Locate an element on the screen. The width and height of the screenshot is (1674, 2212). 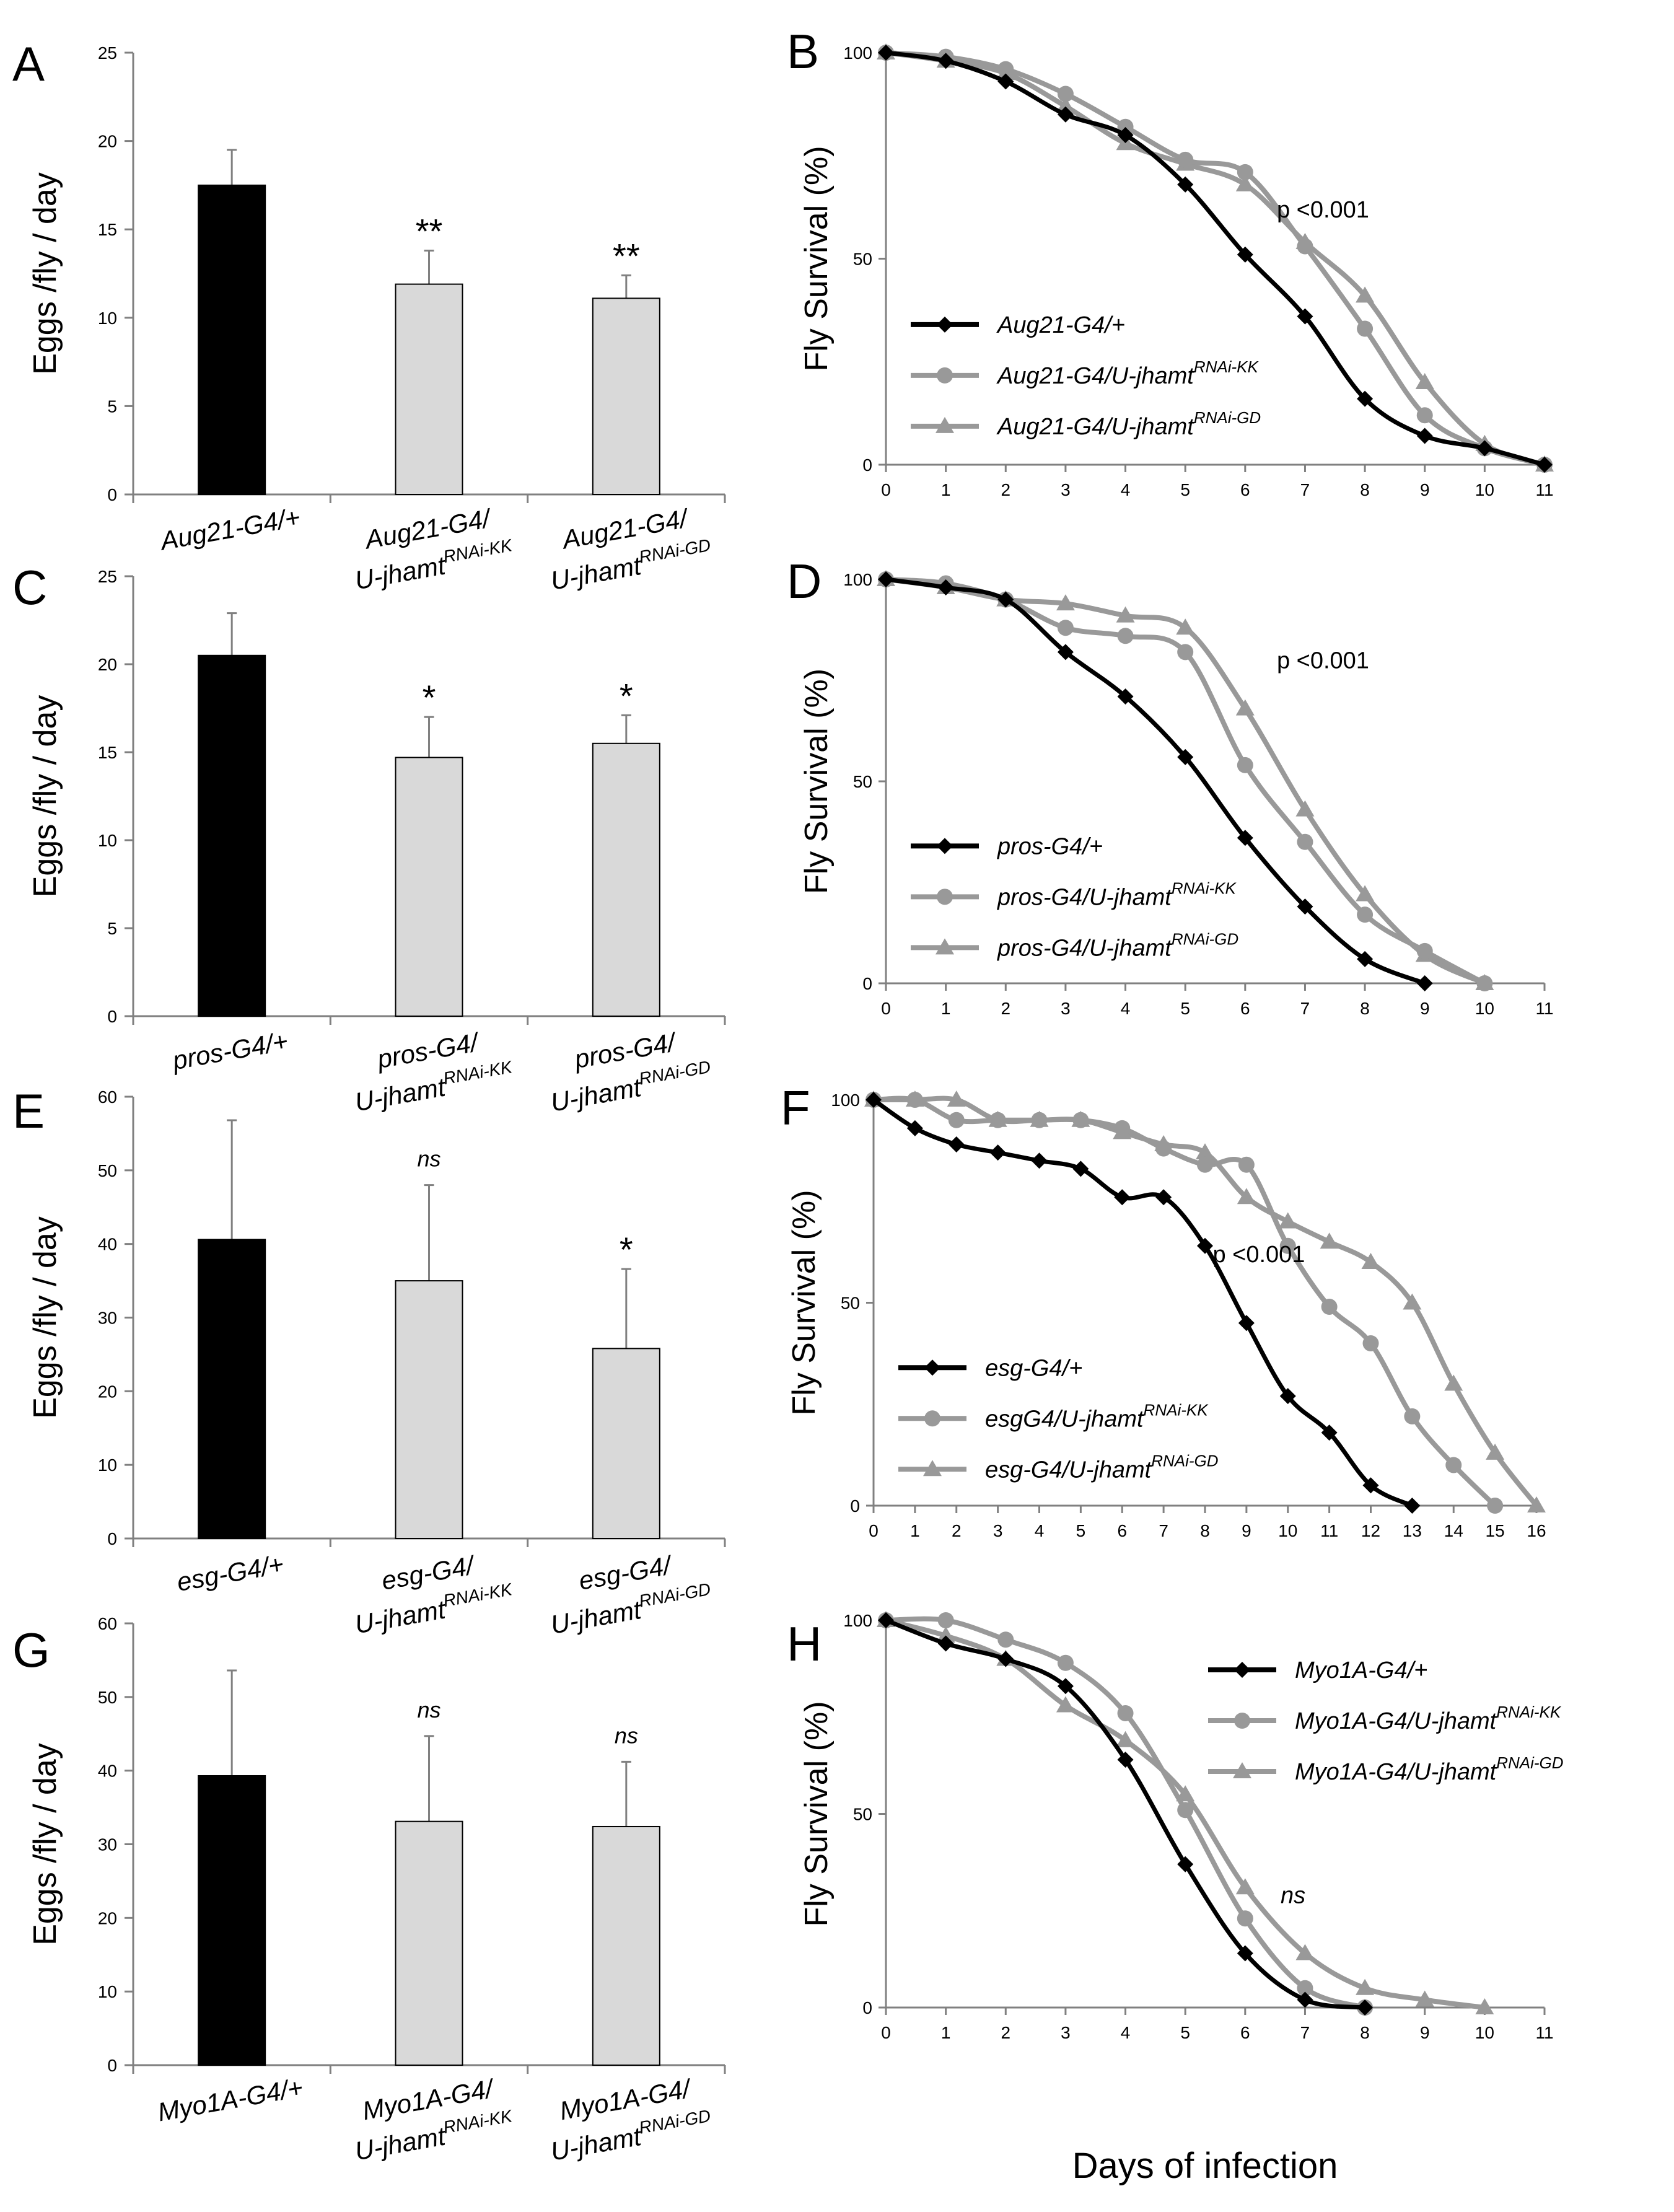
category-label-line1: Aug21-G4/+ is located at coordinates (229, 529).